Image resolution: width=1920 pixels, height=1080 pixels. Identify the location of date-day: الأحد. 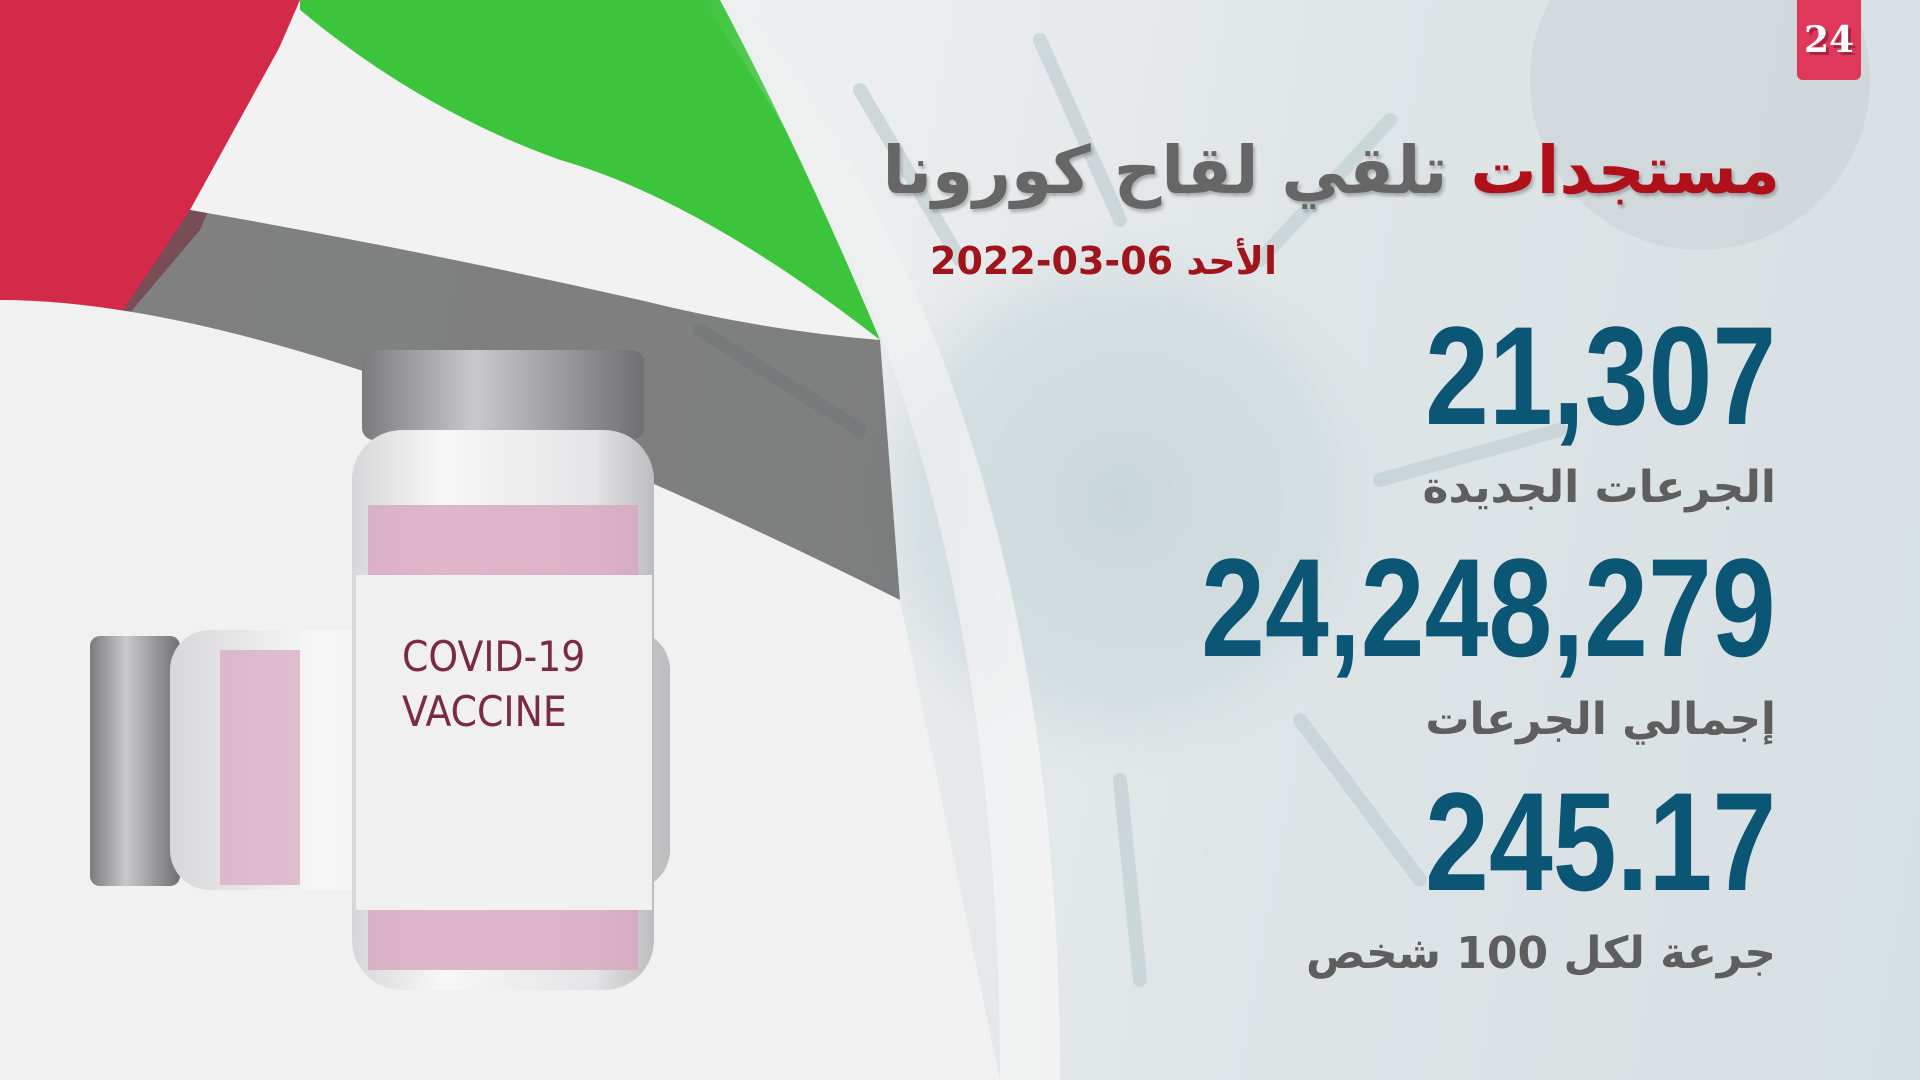
(1231, 261).